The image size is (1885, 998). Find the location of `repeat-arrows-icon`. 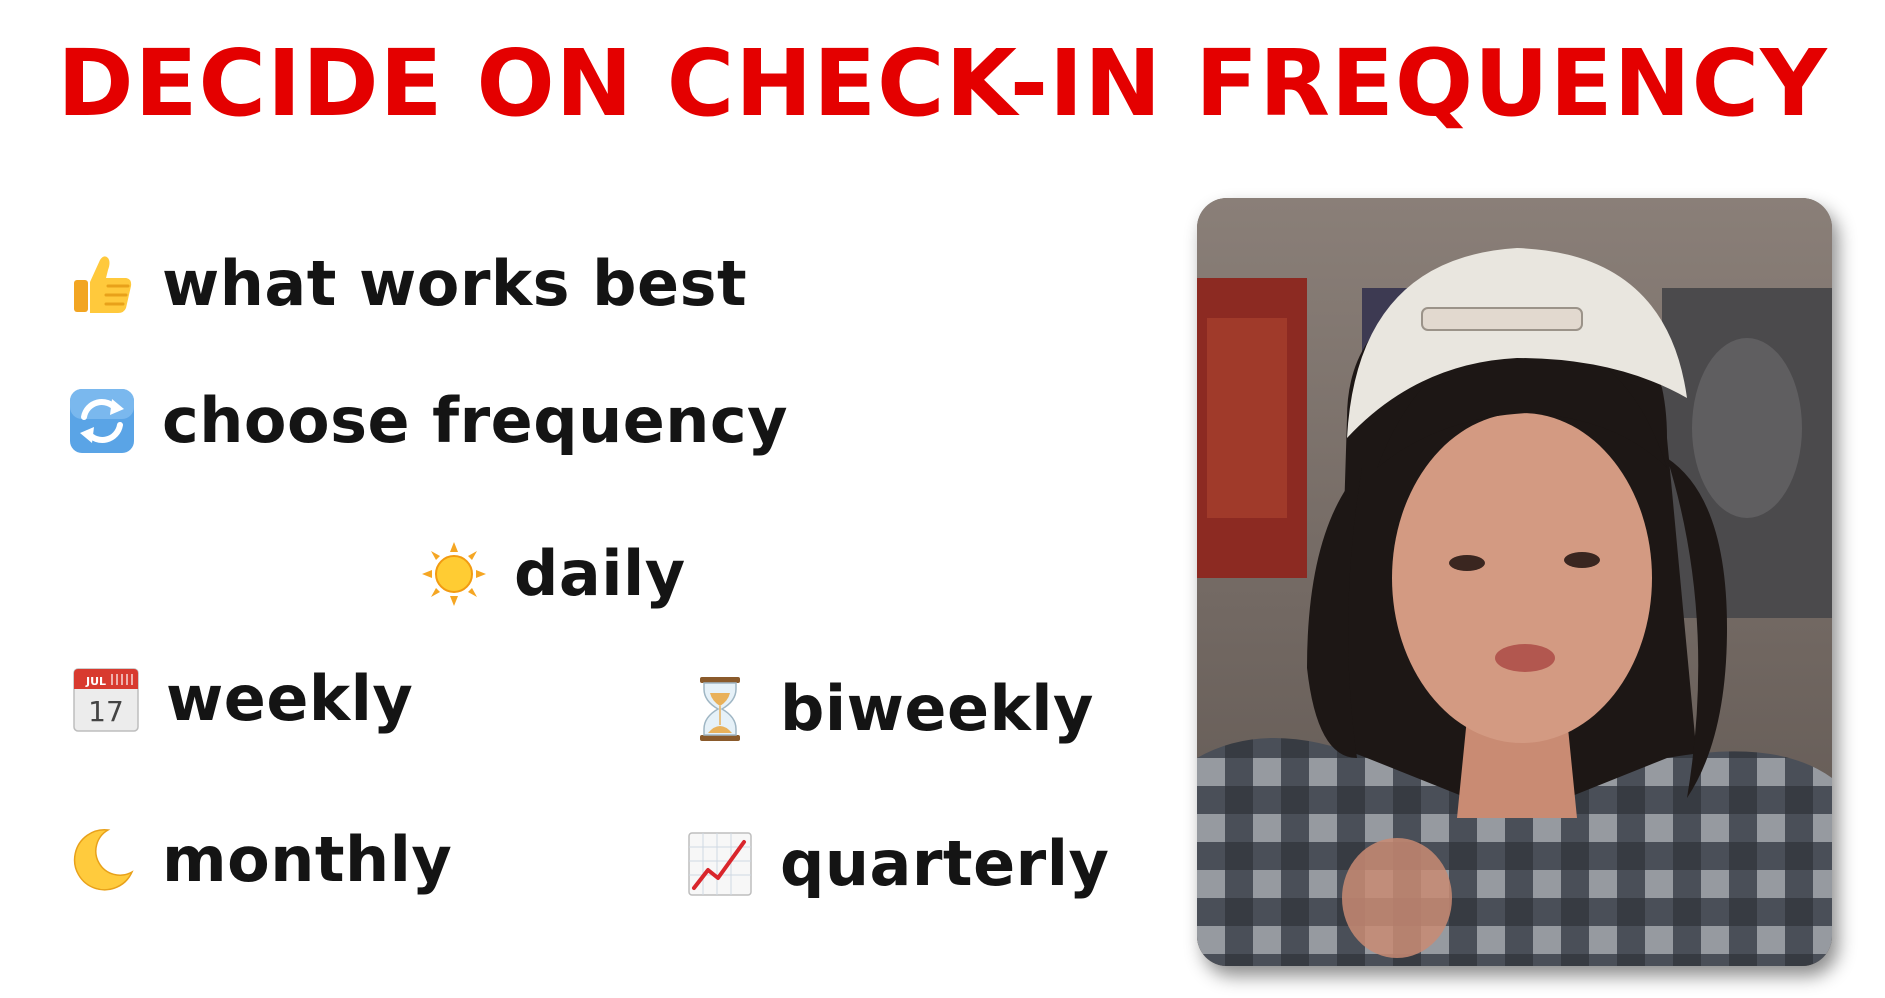

repeat-arrows-icon is located at coordinates (102, 421).